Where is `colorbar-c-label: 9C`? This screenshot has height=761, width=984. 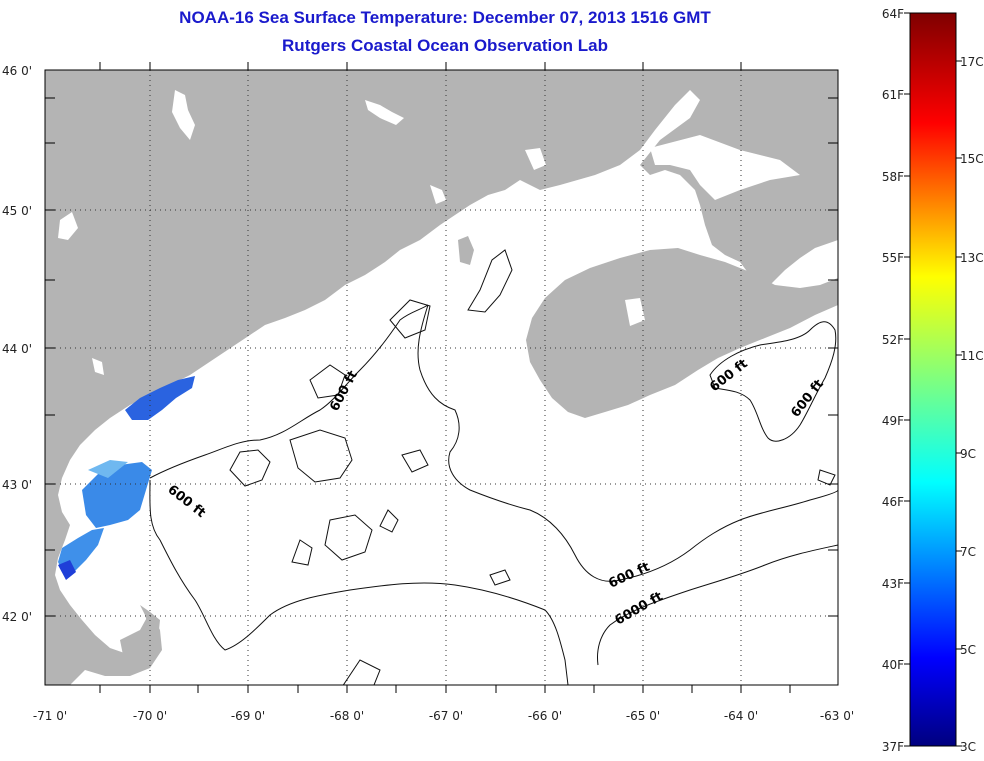 colorbar-c-label: 9C is located at coordinates (968, 454).